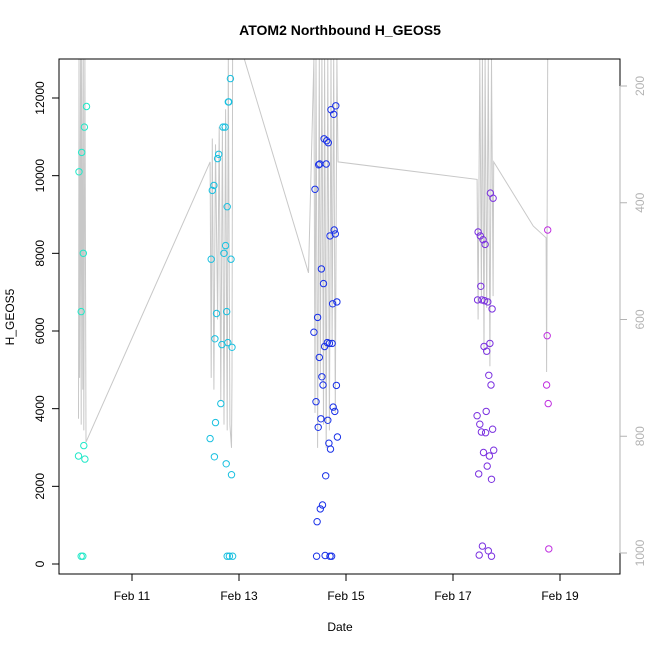 The width and height of the screenshot is (650, 650). I want to click on y2-tick-label: 1000, so click(640, 552).